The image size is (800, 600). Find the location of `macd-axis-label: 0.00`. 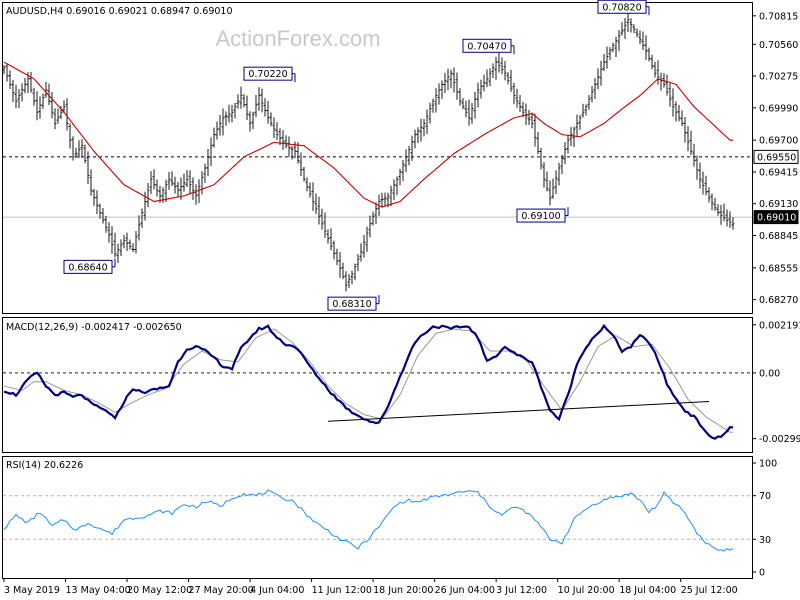

macd-axis-label: 0.00 is located at coordinates (769, 373).